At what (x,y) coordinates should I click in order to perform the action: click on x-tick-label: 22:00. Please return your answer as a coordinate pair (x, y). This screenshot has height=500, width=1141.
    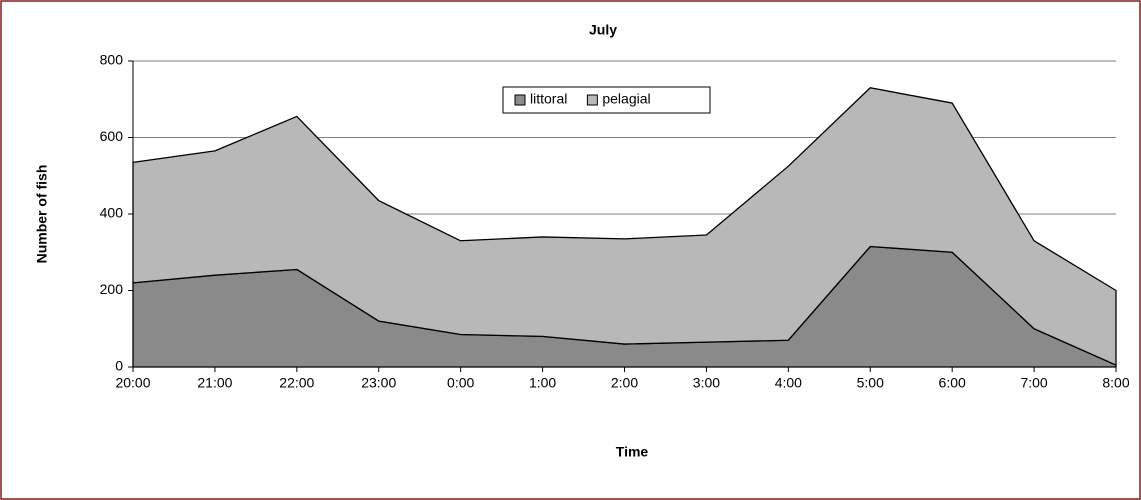
    Looking at the image, I should click on (296, 383).